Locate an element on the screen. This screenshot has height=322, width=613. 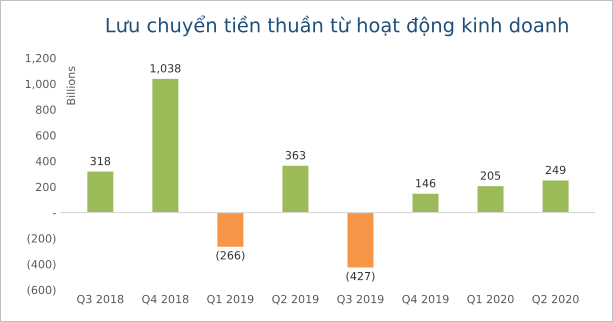
data-label: 318 is located at coordinates (100, 161).